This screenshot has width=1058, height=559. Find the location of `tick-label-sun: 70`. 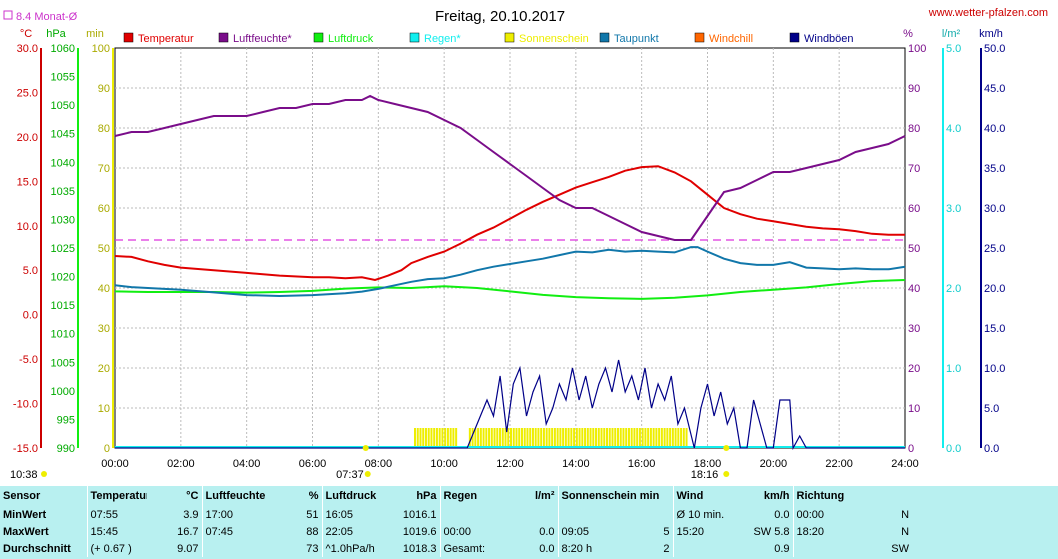

tick-label-sun: 70 is located at coordinates (104, 169).